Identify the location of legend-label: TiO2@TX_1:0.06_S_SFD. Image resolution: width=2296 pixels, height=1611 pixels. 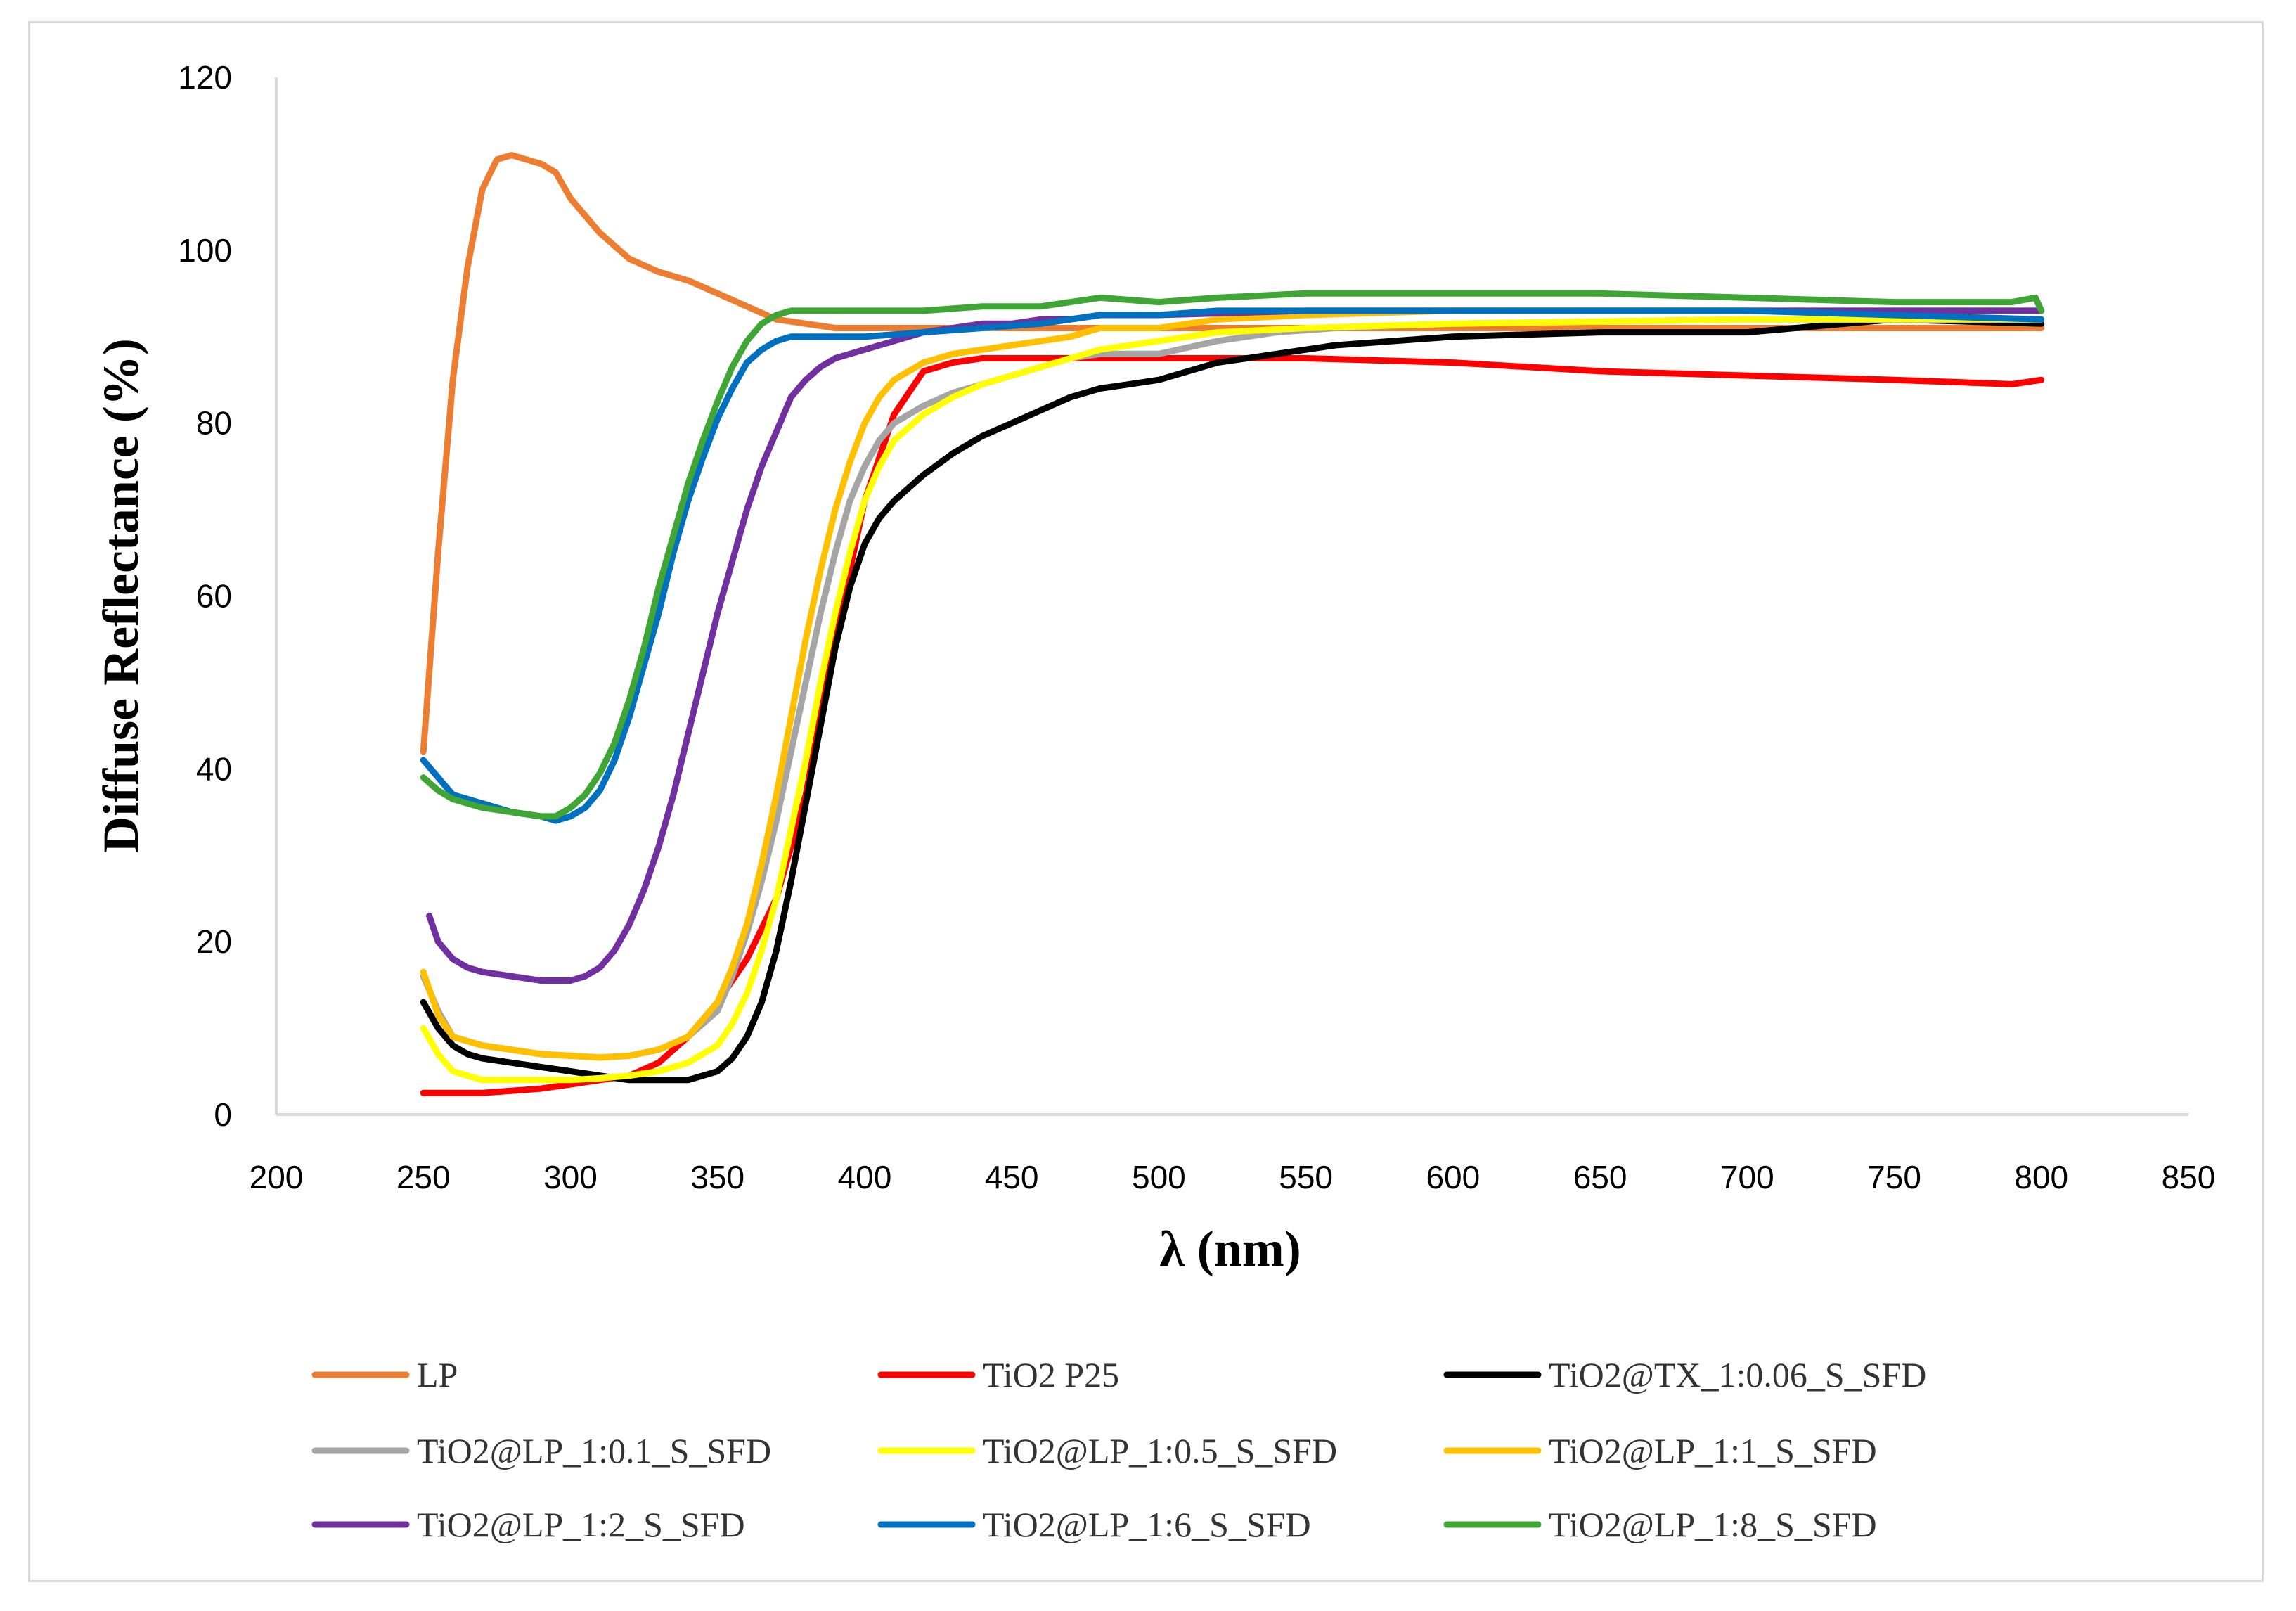
(1737, 1374).